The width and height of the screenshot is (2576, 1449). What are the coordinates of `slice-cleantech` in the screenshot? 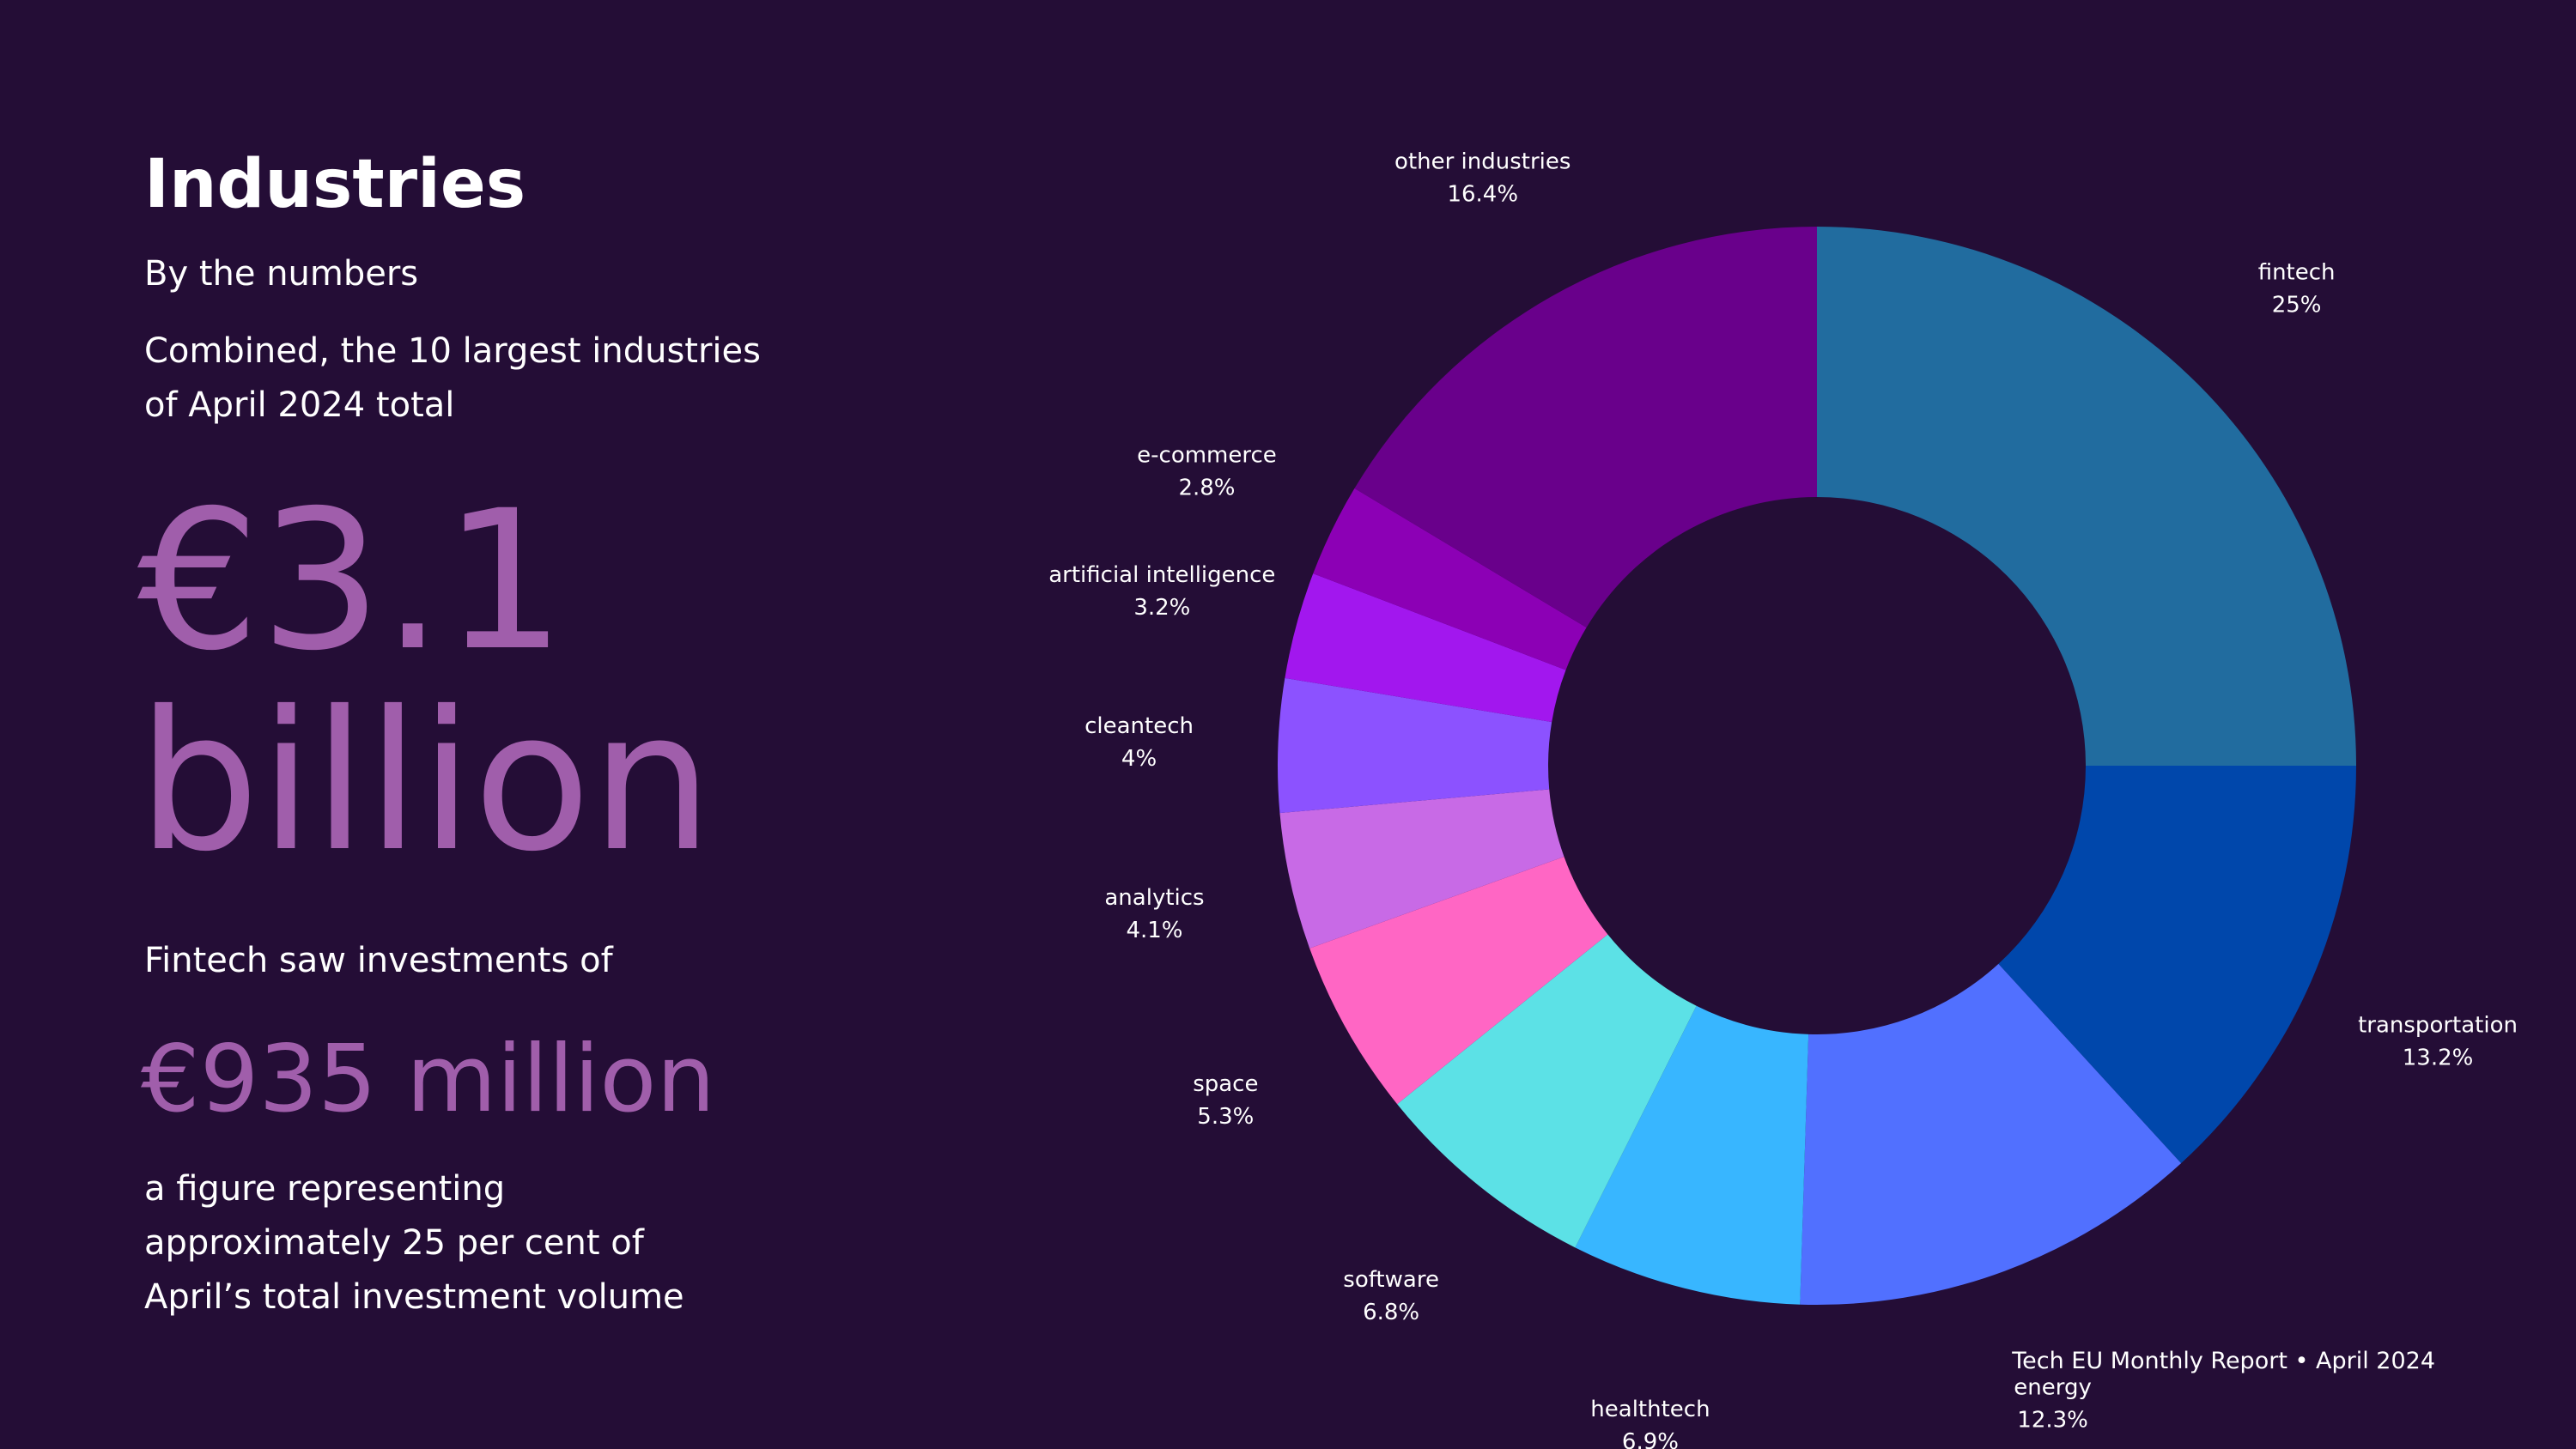 It's located at (1415, 745).